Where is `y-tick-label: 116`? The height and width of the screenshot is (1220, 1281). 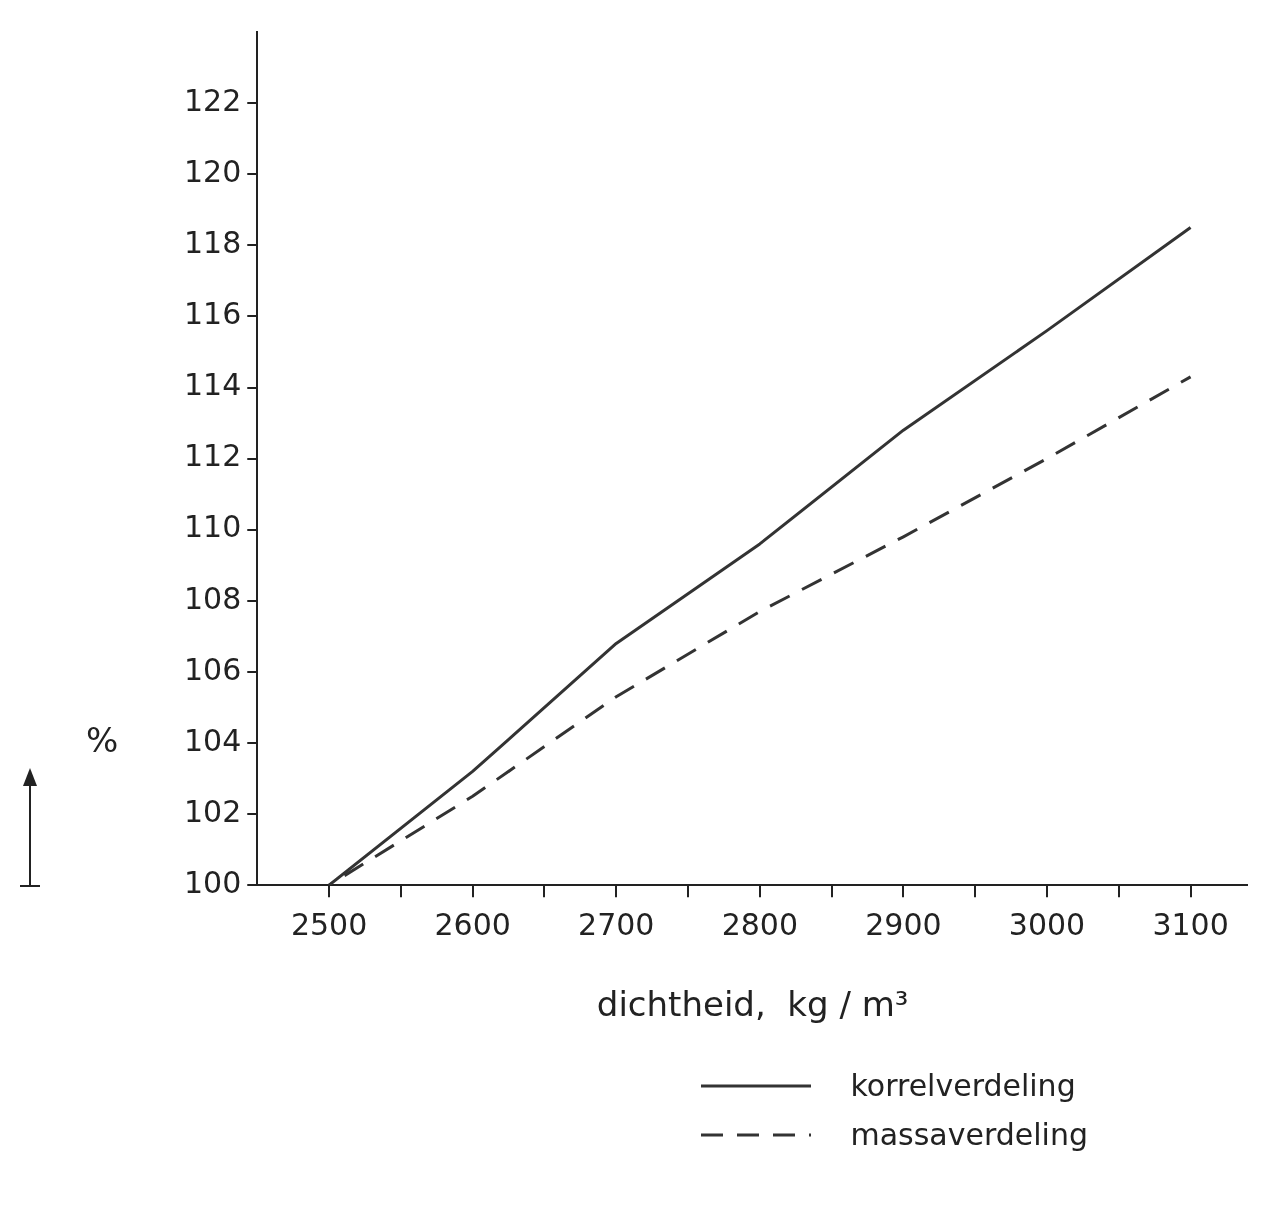 y-tick-label: 116 is located at coordinates (213, 314).